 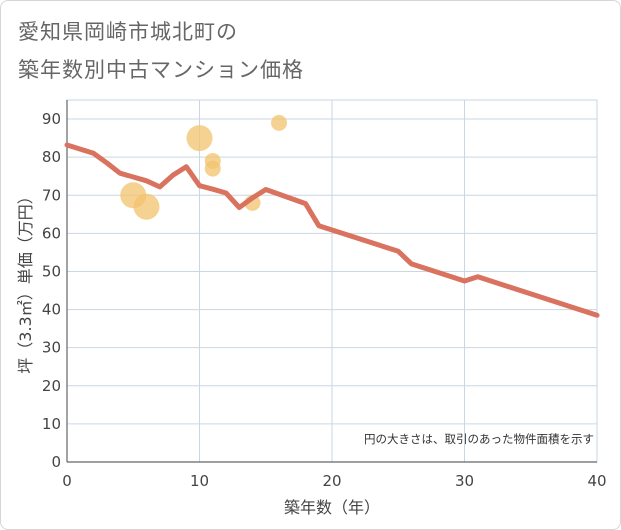 What do you see at coordinates (51, 290) in the screenshot?
I see `y-tick-labels: 0 10 20 30 40 50 60 70 80 90` at bounding box center [51, 290].